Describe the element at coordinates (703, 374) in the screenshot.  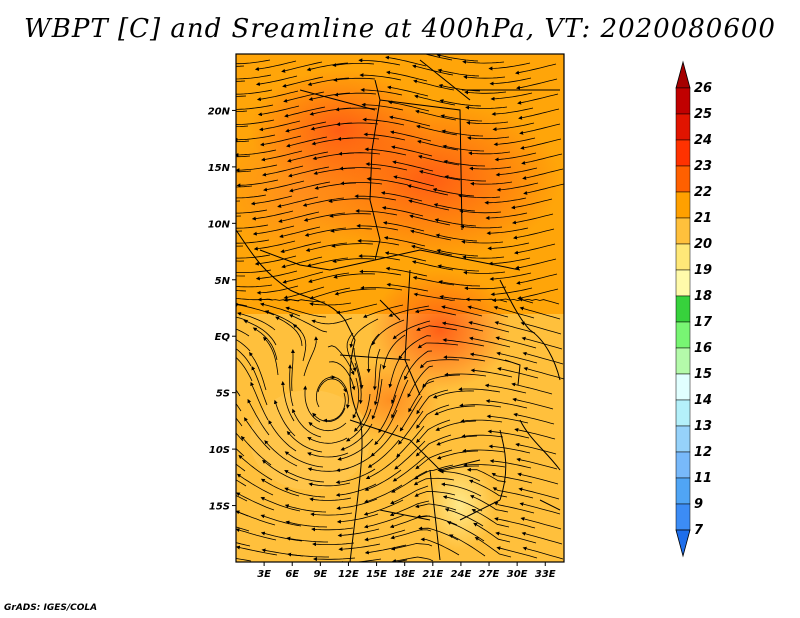
I see `colorbar-label: 15` at that location.